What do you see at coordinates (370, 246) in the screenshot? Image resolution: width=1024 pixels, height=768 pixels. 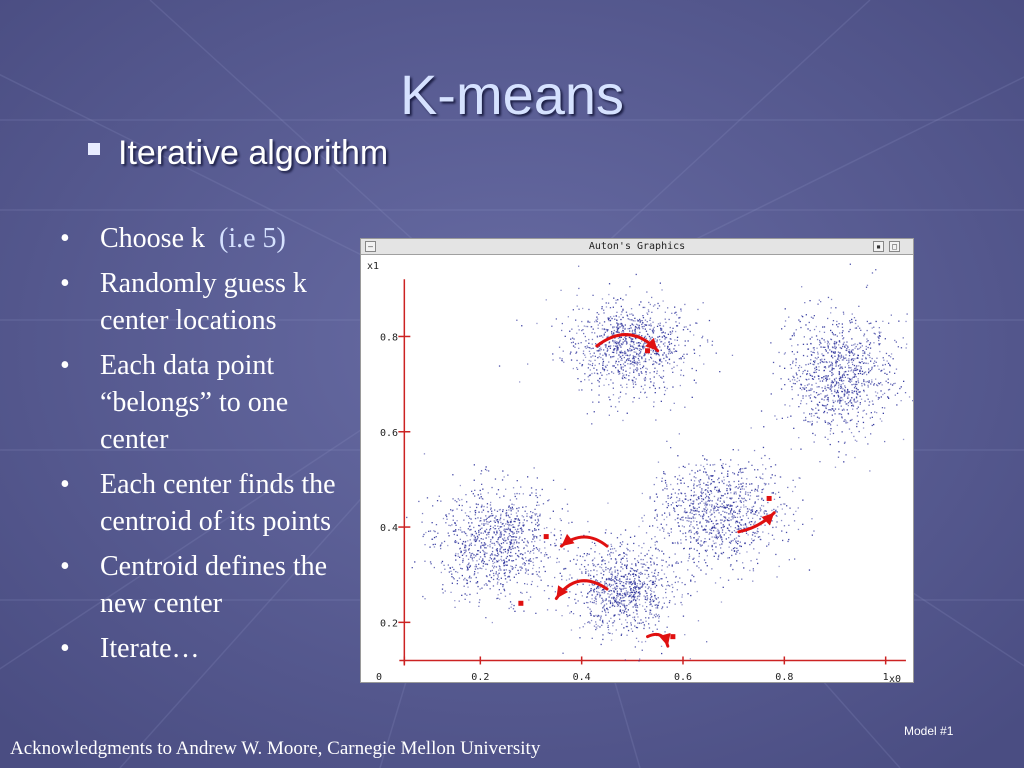 I see `window-menu-icon: –` at bounding box center [370, 246].